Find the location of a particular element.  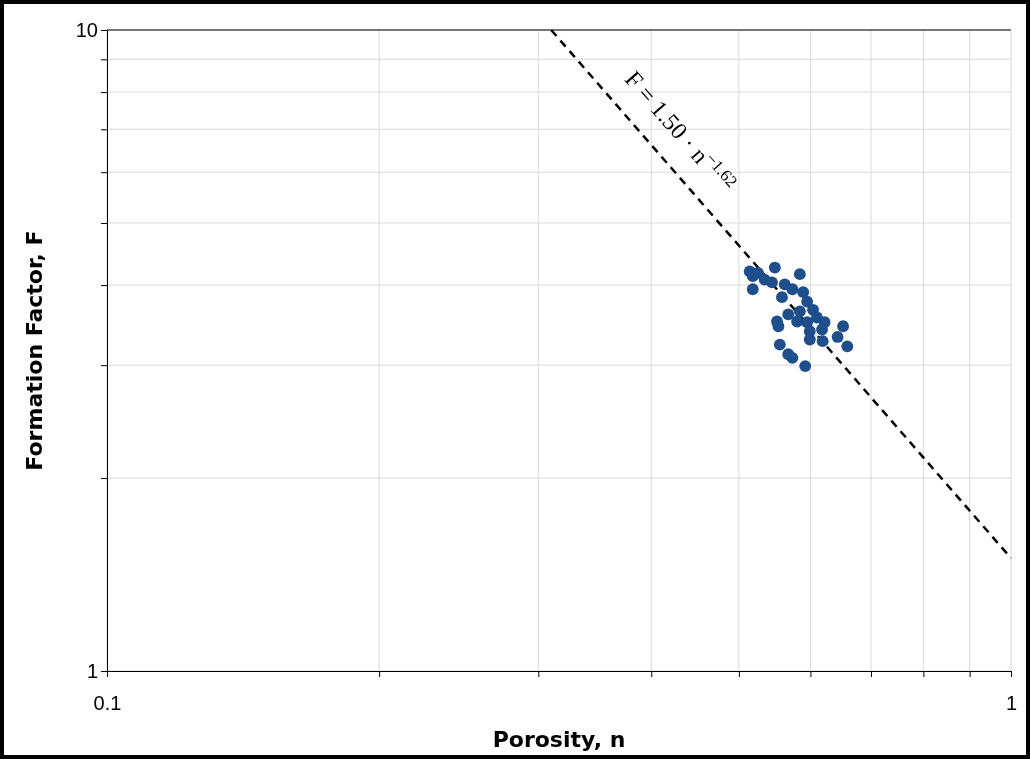

x-tick-label: 0.1 is located at coordinates (107, 703).